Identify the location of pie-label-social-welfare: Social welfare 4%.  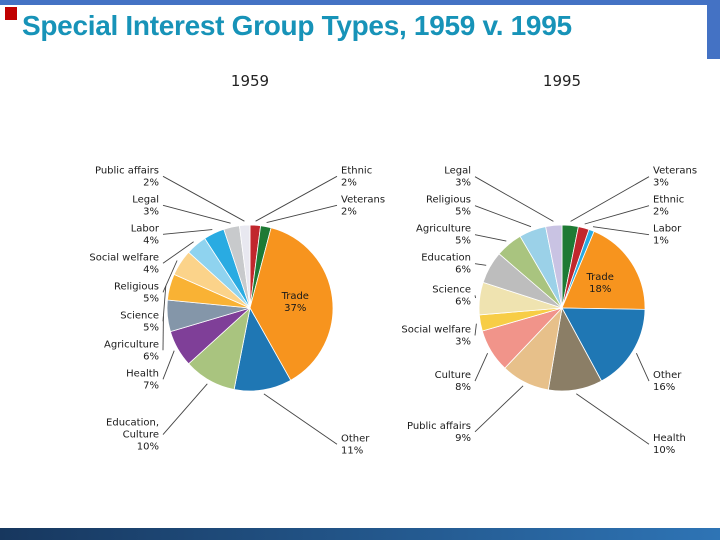
(124, 263).